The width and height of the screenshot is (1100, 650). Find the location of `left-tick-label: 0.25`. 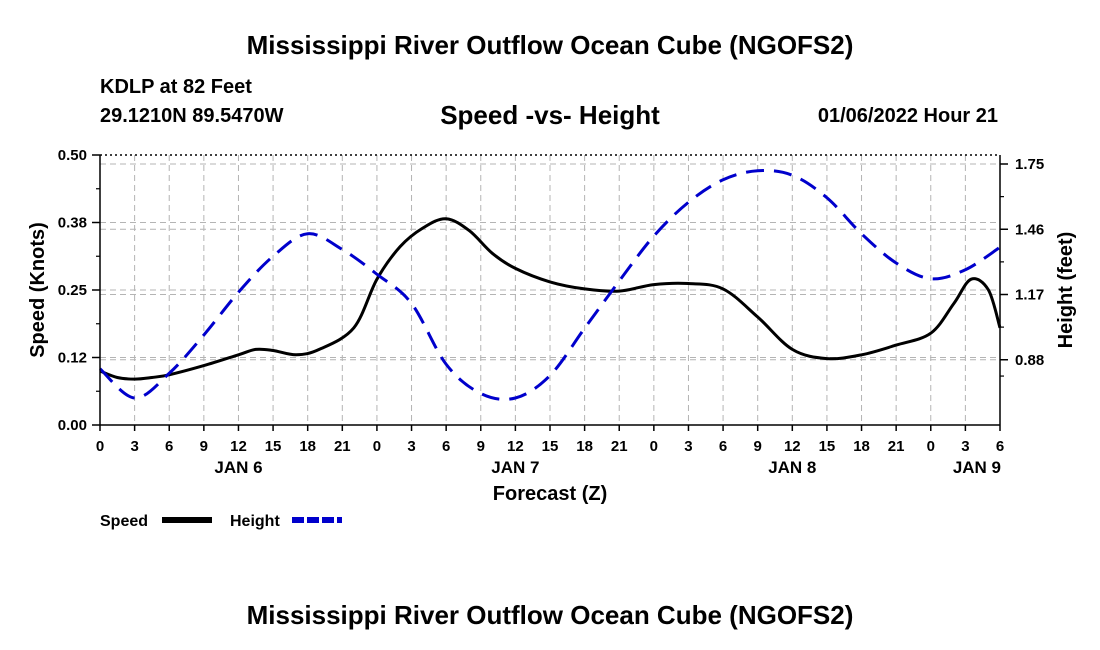

left-tick-label: 0.25 is located at coordinates (72, 290).